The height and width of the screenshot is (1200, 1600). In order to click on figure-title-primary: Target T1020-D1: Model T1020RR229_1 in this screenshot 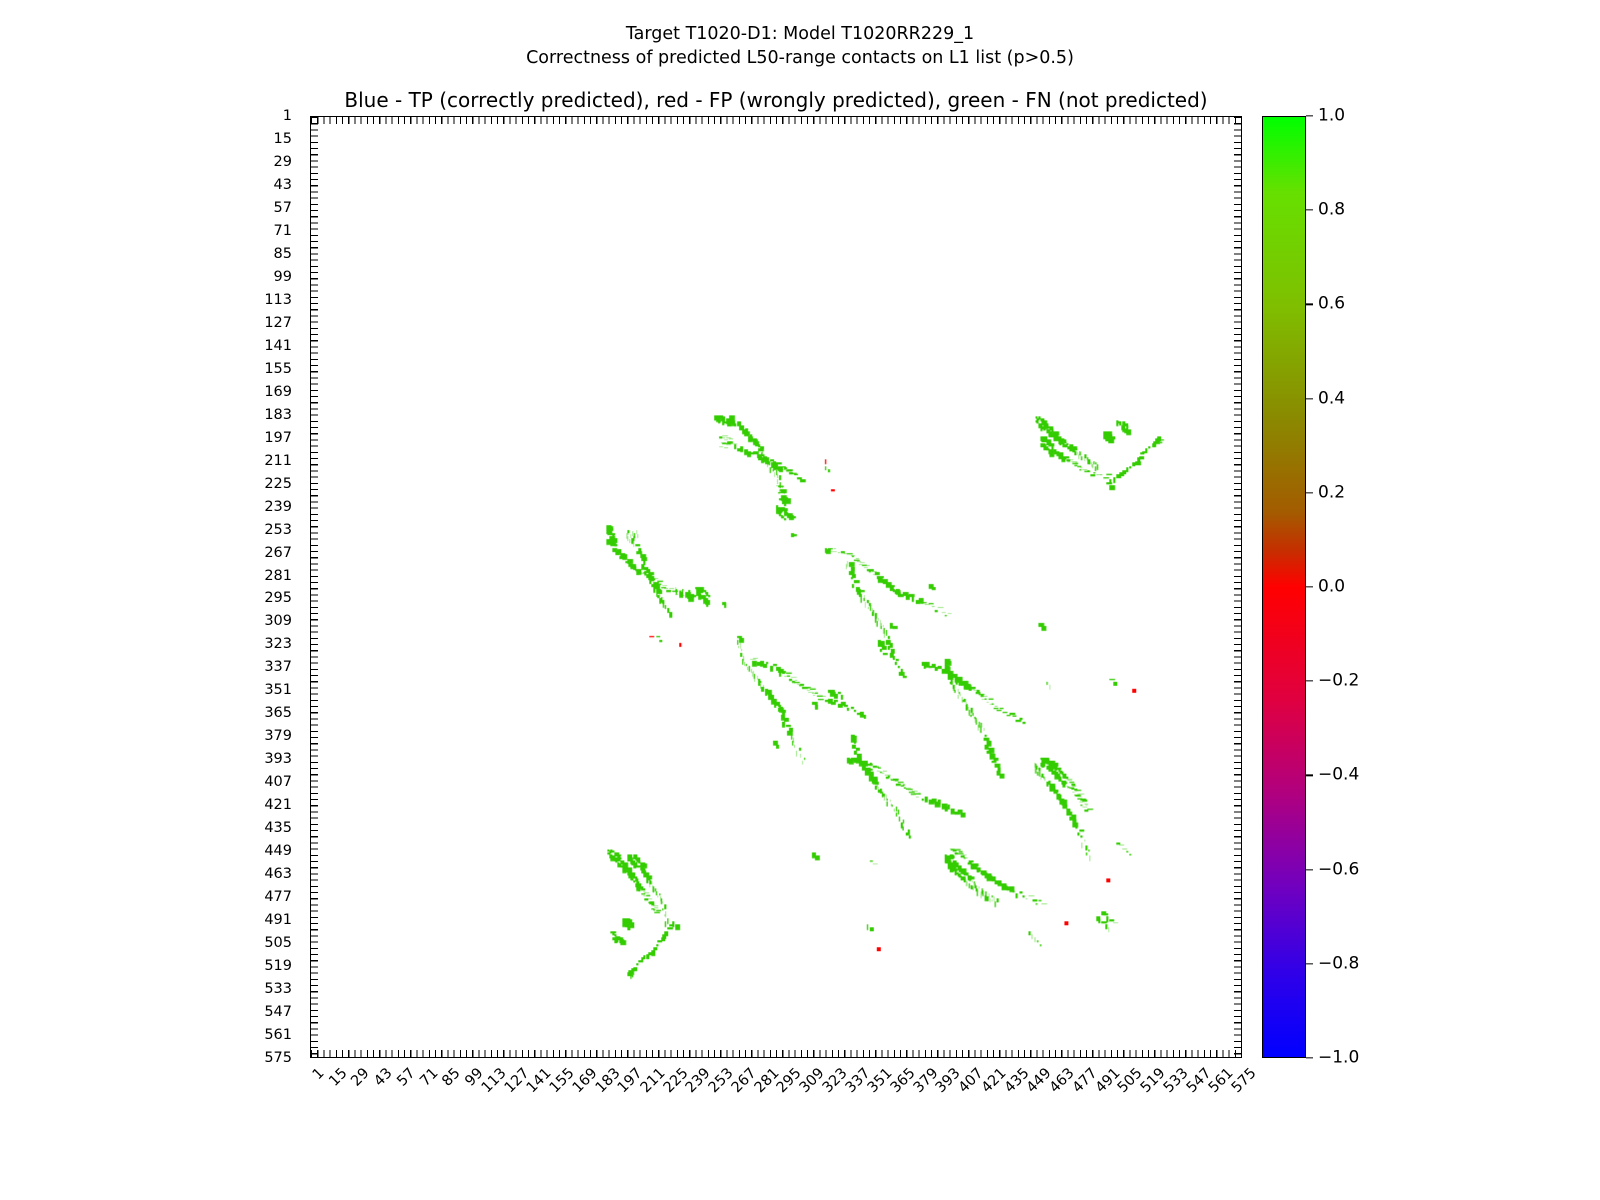, I will do `click(800, 34)`.